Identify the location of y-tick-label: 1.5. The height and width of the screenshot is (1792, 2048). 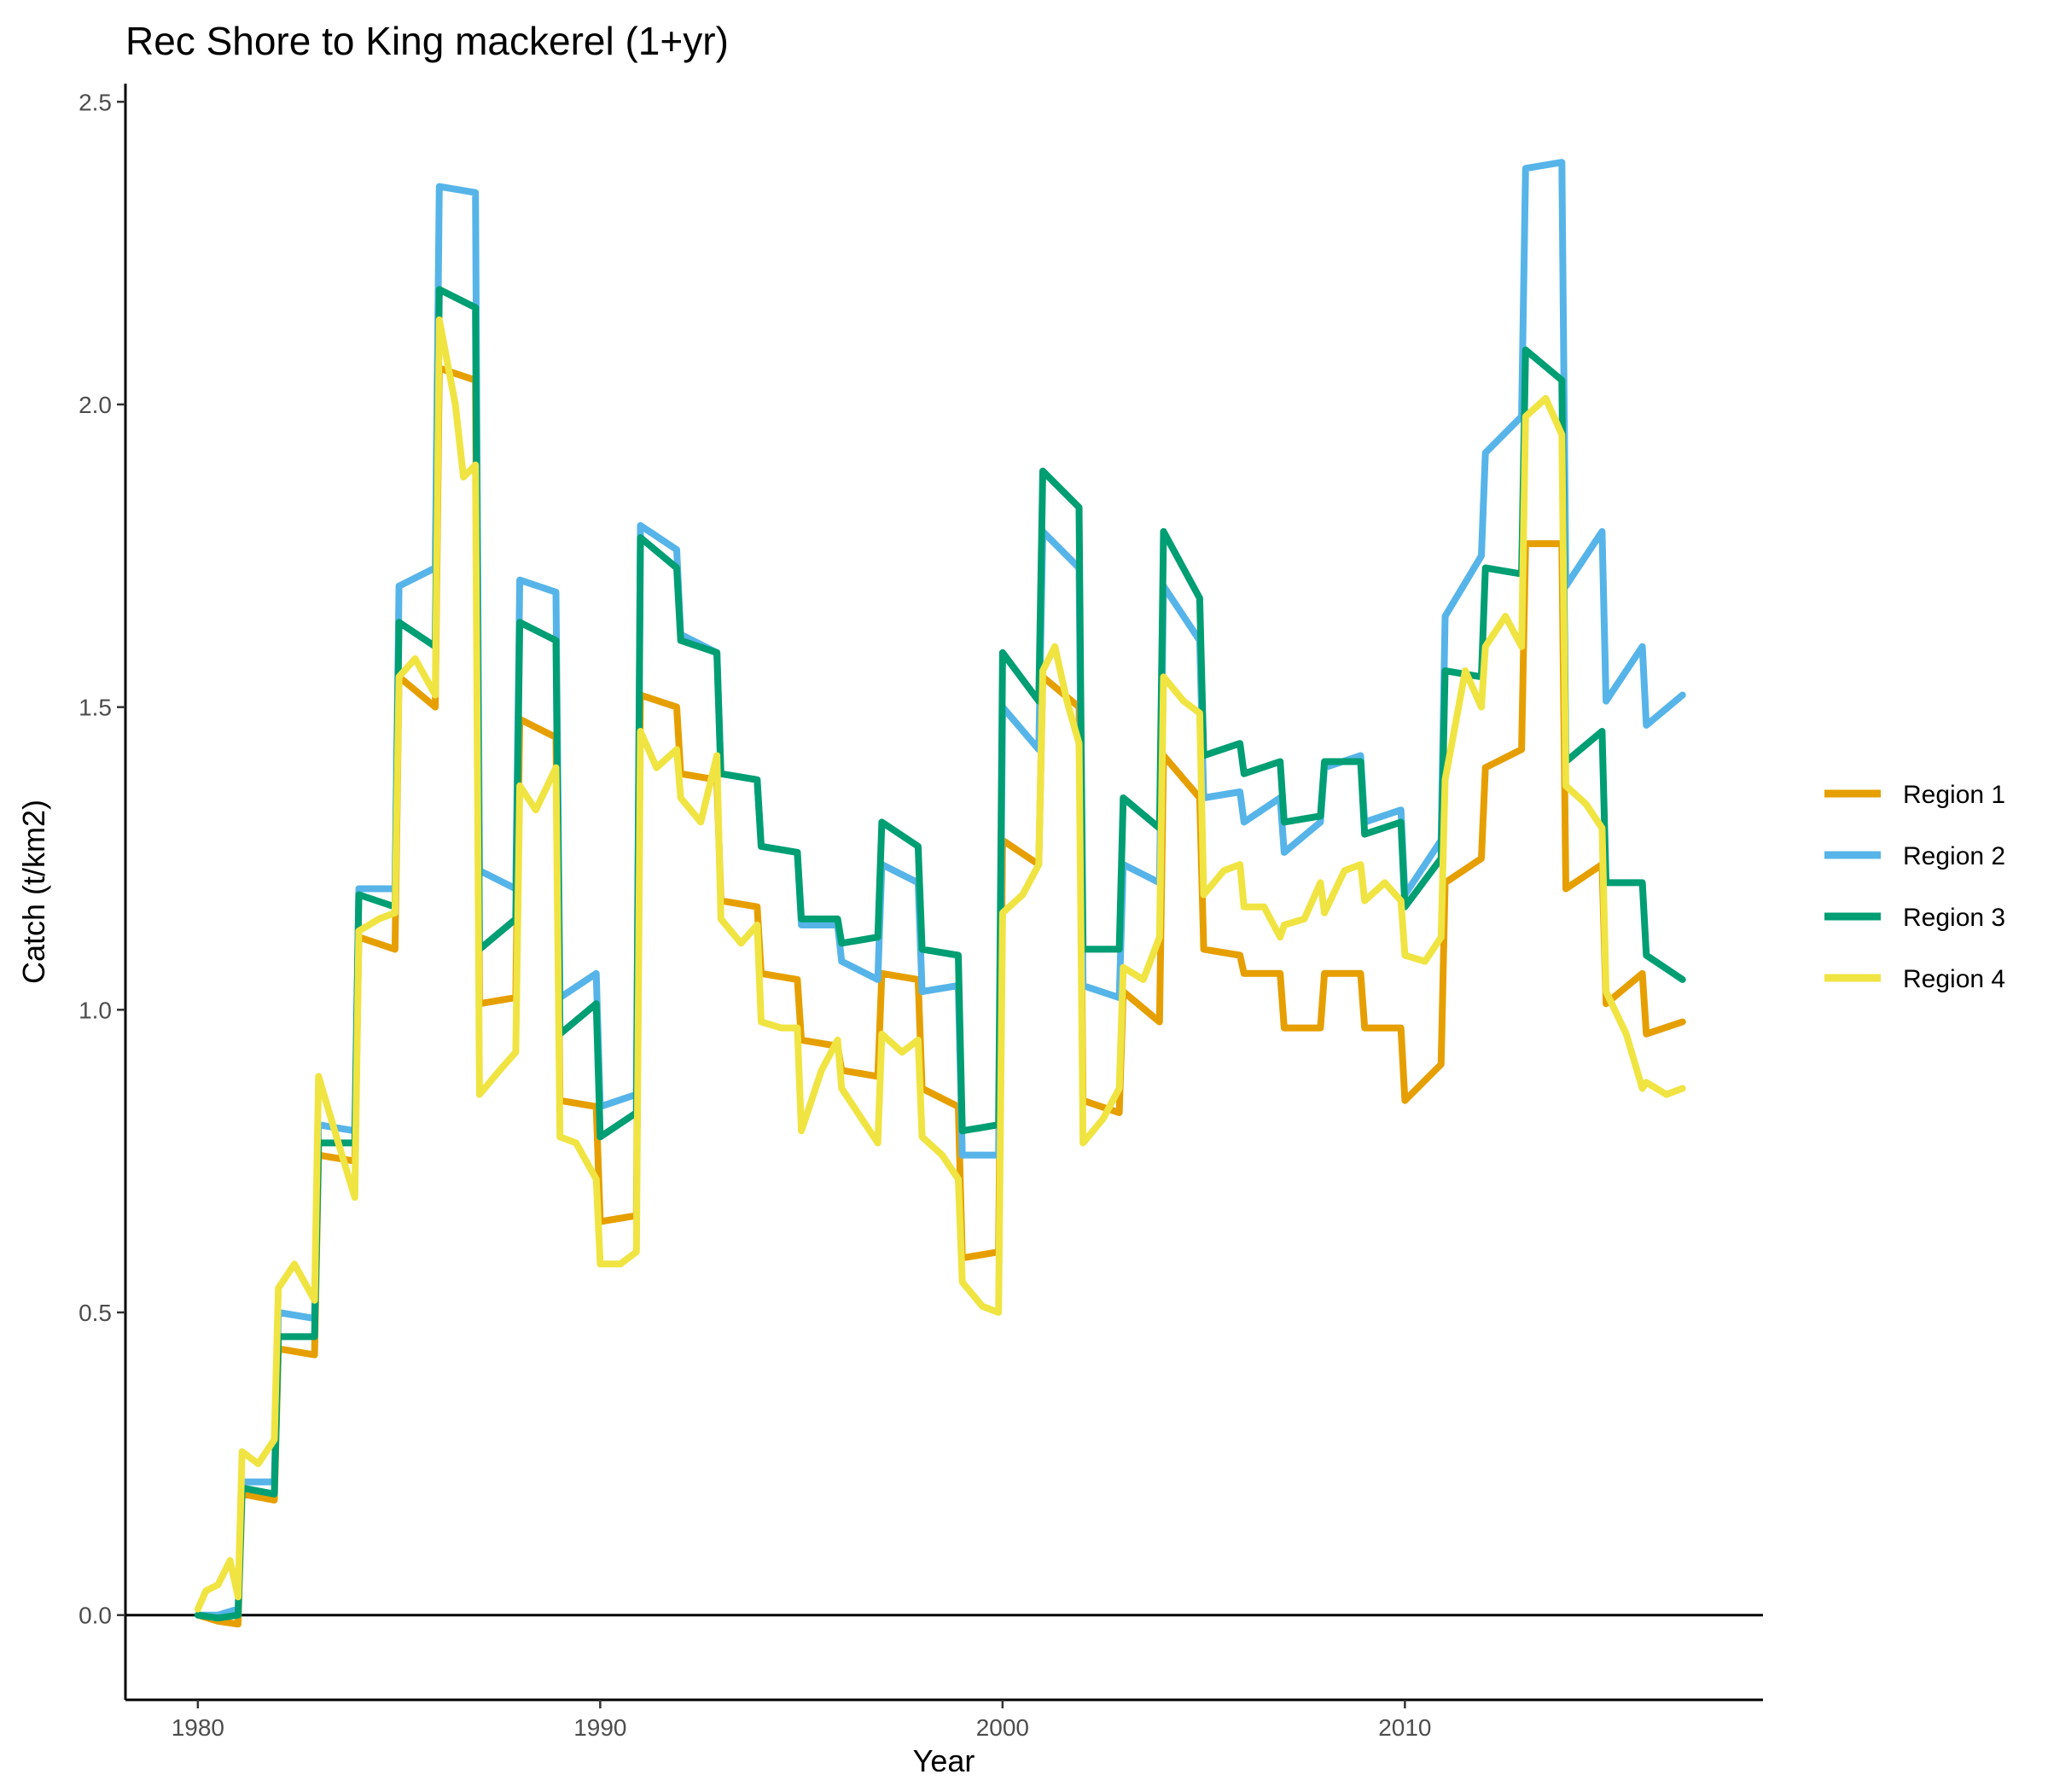
(95, 708).